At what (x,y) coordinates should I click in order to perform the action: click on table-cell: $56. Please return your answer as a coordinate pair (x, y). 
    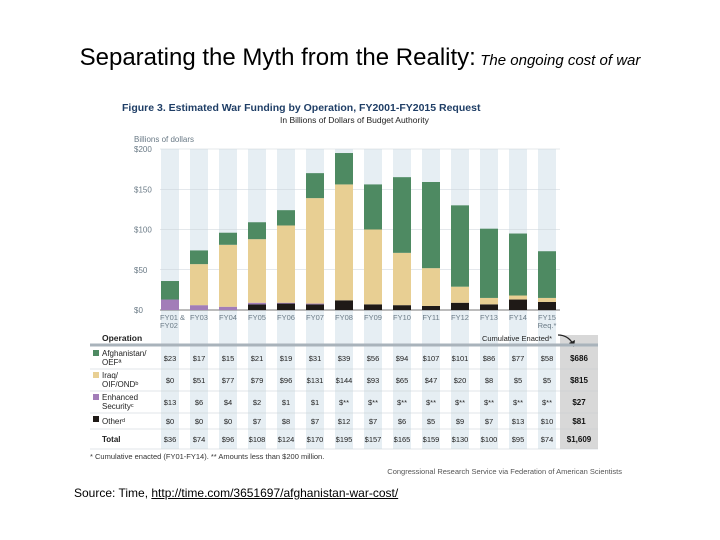
    Looking at the image, I should click on (373, 358).